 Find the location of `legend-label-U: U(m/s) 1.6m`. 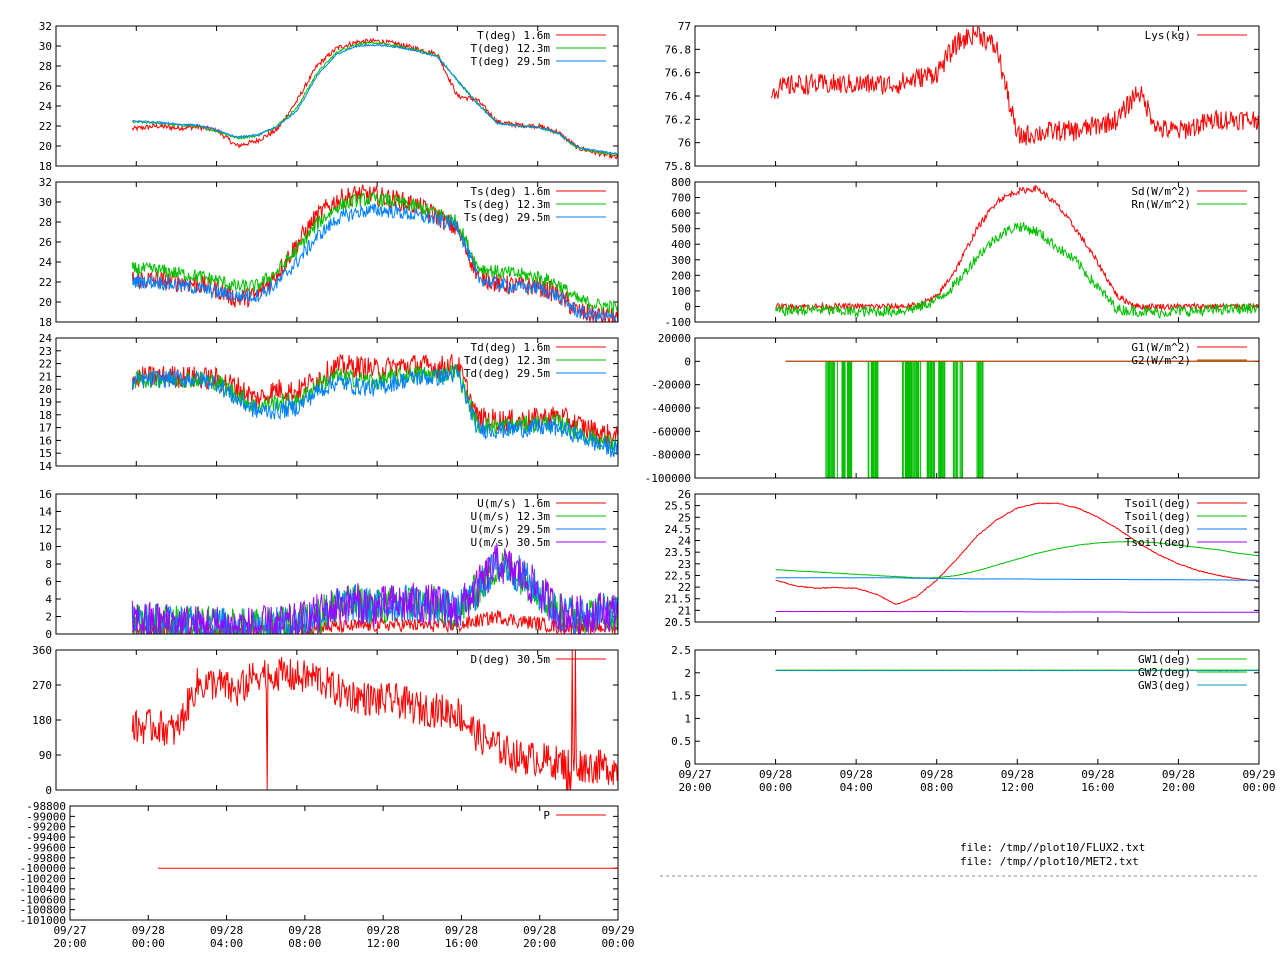

legend-label-U: U(m/s) 1.6m is located at coordinates (513, 503).